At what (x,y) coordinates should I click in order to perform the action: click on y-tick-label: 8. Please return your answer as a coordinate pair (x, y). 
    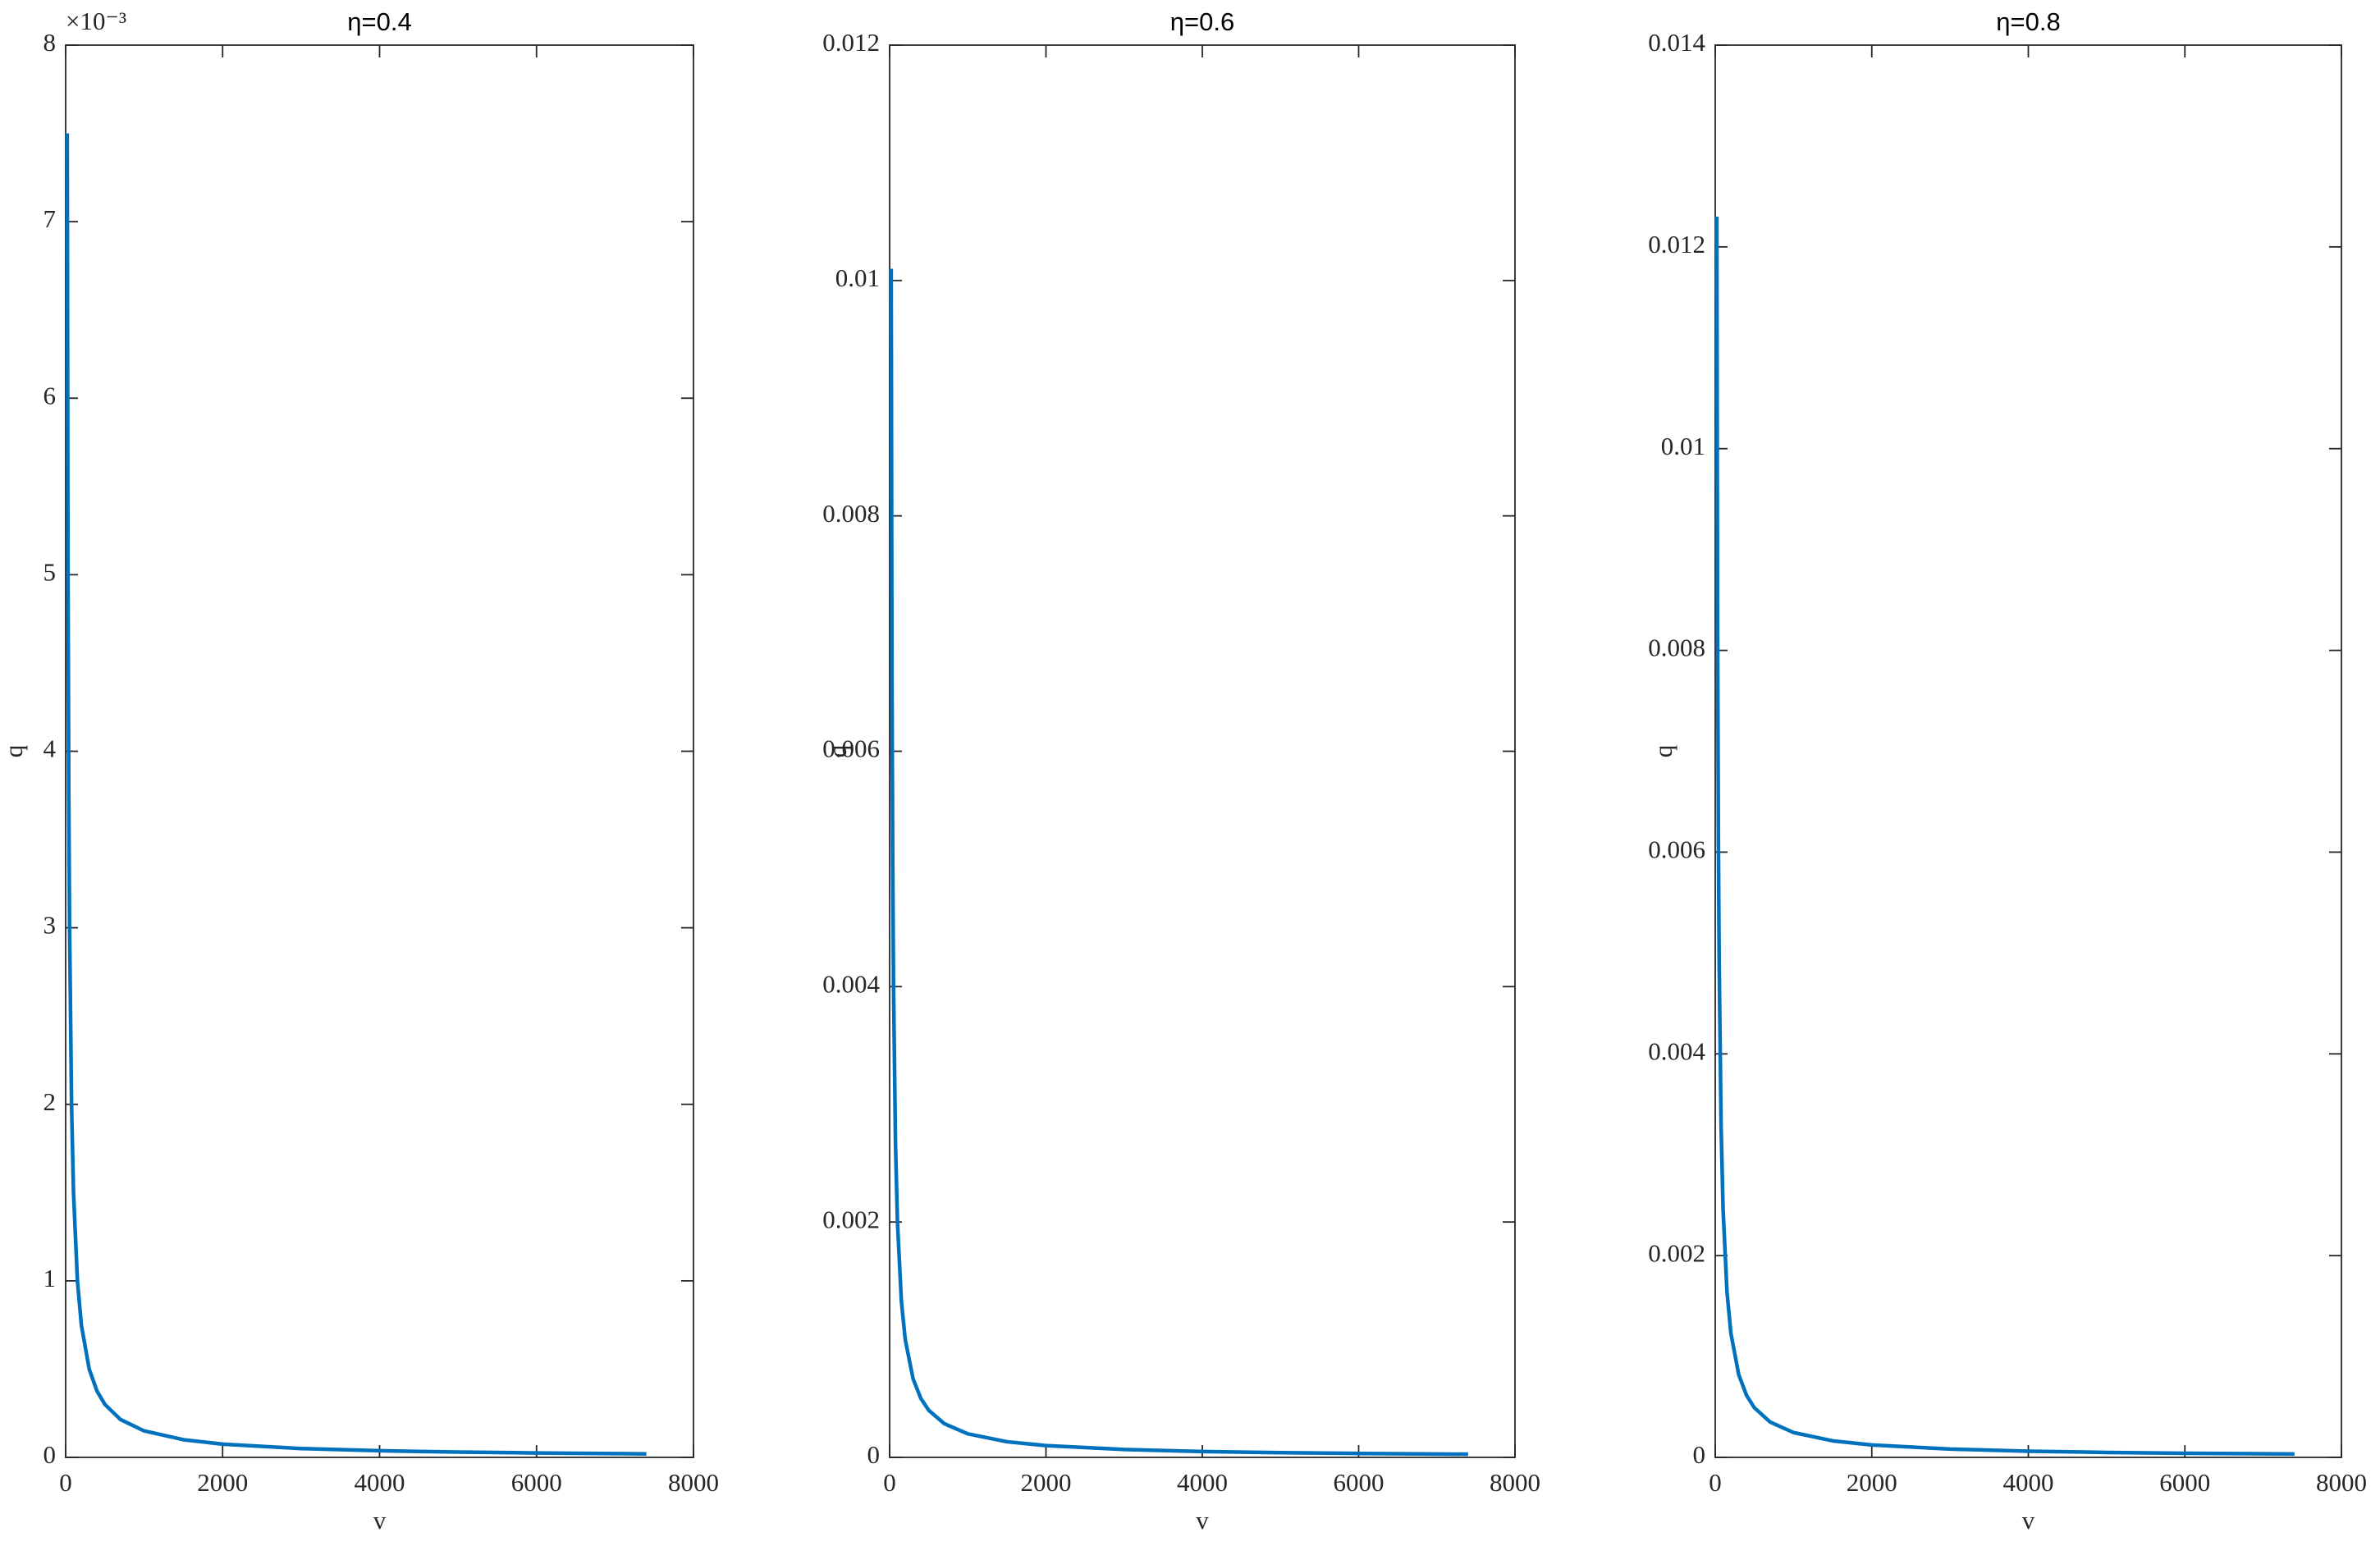
    Looking at the image, I should click on (50, 42).